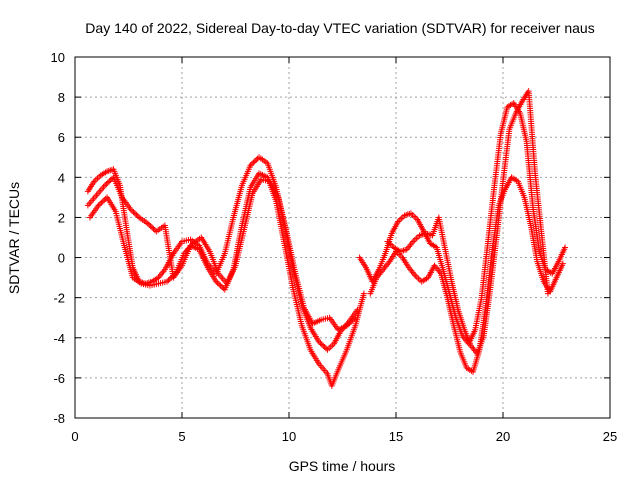 This screenshot has width=640, height=480. Describe the element at coordinates (59, 298) in the screenshot. I see `y-tick-label: -2` at that location.